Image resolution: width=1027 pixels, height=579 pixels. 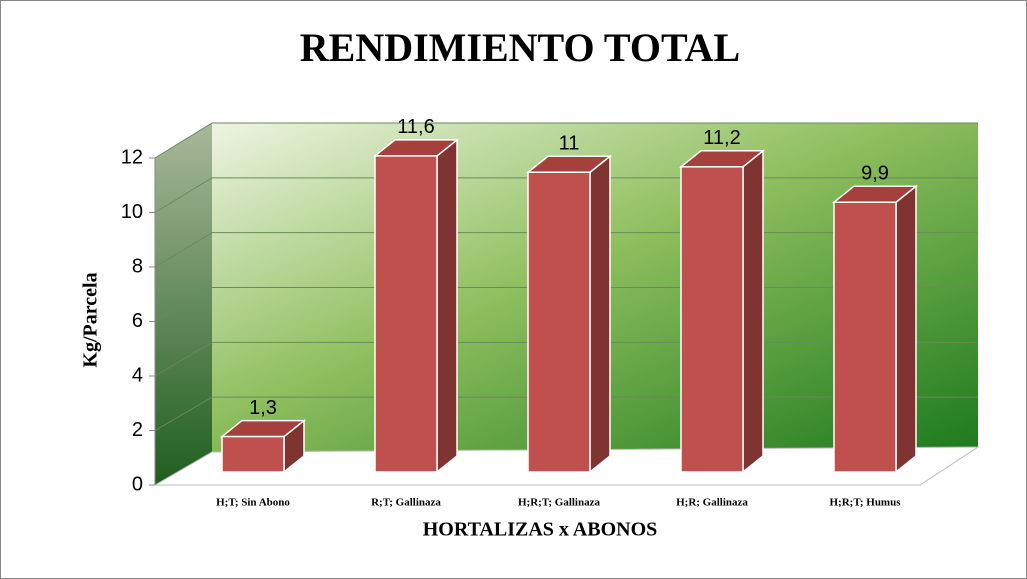 What do you see at coordinates (406, 503) in the screenshot?
I see `x-tick-label: R;T; Gallinaza` at bounding box center [406, 503].